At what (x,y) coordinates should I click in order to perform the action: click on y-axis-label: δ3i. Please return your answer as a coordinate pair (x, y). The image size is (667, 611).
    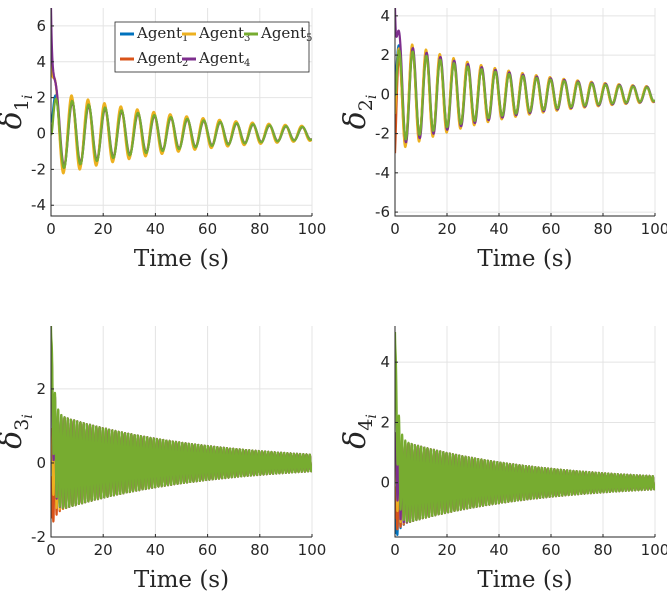
    Looking at the image, I should click on (18, 431).